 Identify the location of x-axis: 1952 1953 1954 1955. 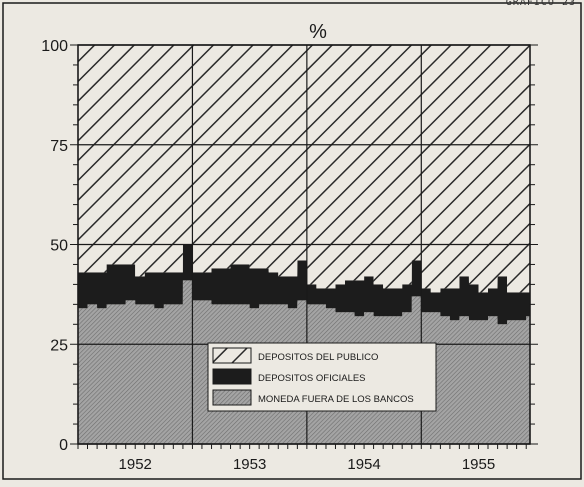
(302, 458).